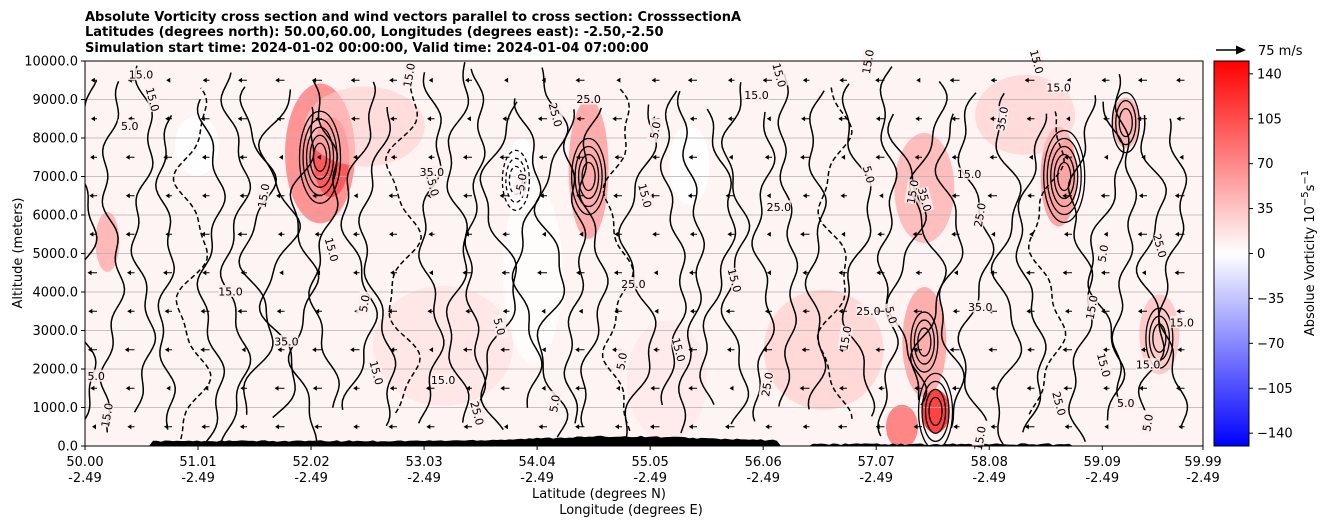 The height and width of the screenshot is (526, 1332). Describe the element at coordinates (1309, 253) in the screenshot. I see `colorbar-label: Absolue Vorticity 10−5s−1` at that location.